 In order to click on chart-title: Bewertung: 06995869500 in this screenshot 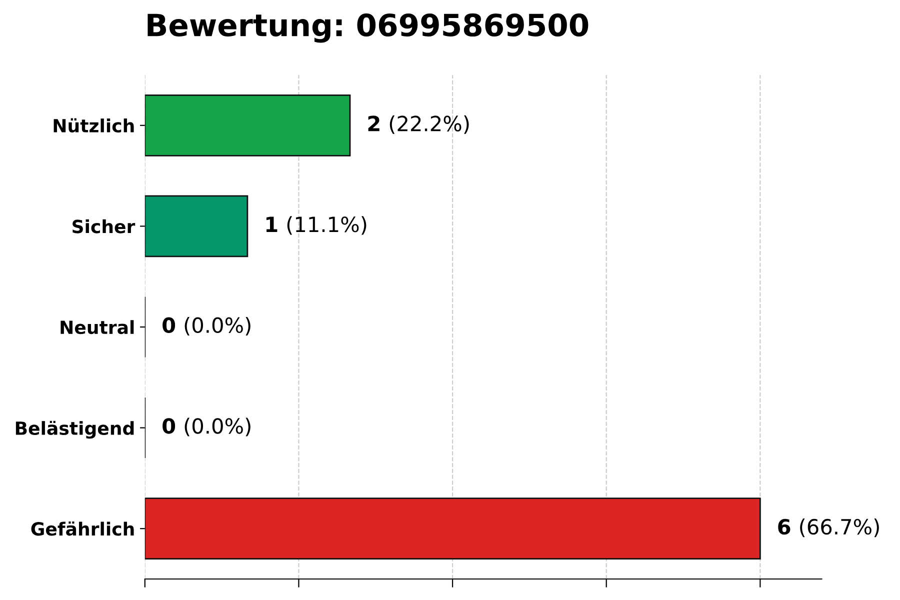, I will do `click(368, 28)`.